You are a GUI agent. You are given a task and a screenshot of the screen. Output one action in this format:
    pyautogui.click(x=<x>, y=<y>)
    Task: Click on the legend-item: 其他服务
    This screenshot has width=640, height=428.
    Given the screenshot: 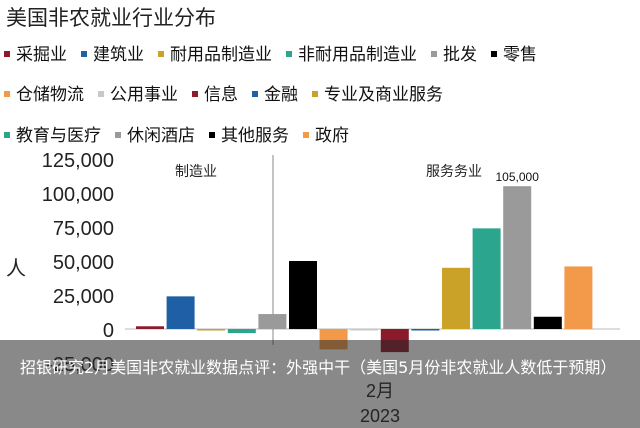 What is the action you would take?
    pyautogui.click(x=249, y=133)
    